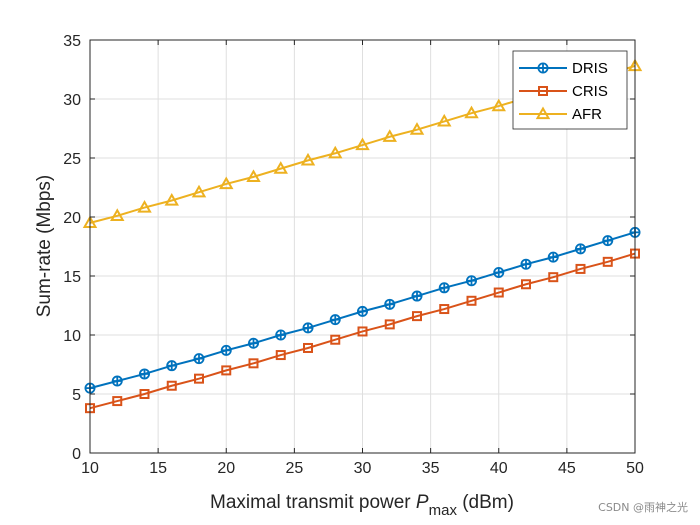  I want to click on legend-items: DRIS CRIS AFR, so click(563, 91).